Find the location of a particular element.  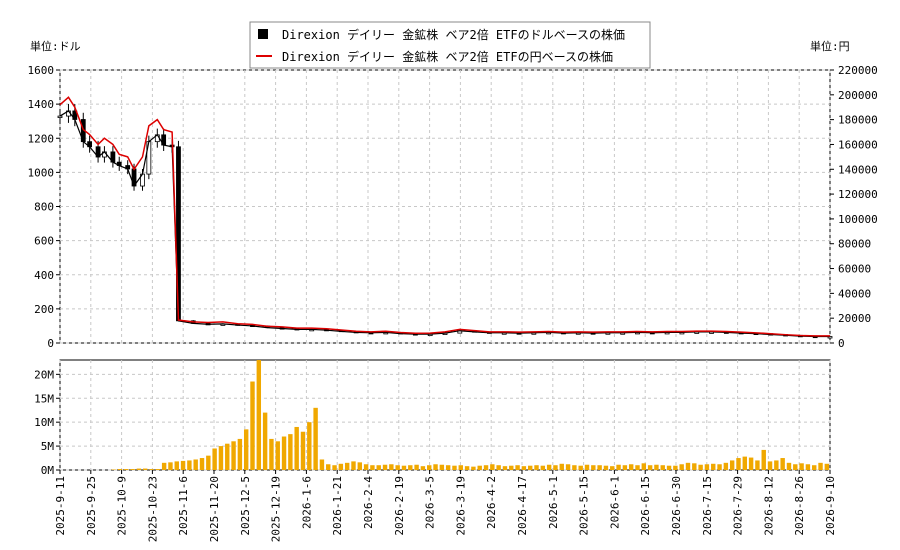

right-y-tick-label: 100000 is located at coordinates (858, 219).